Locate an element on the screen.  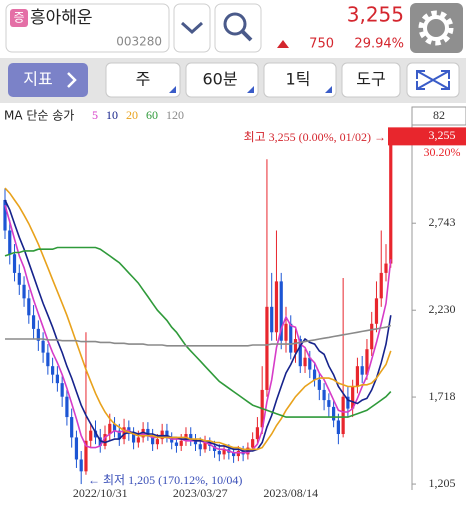
high-annotation: 최고 3,255 (0.00%, 01/02) → is located at coordinates (315, 137).